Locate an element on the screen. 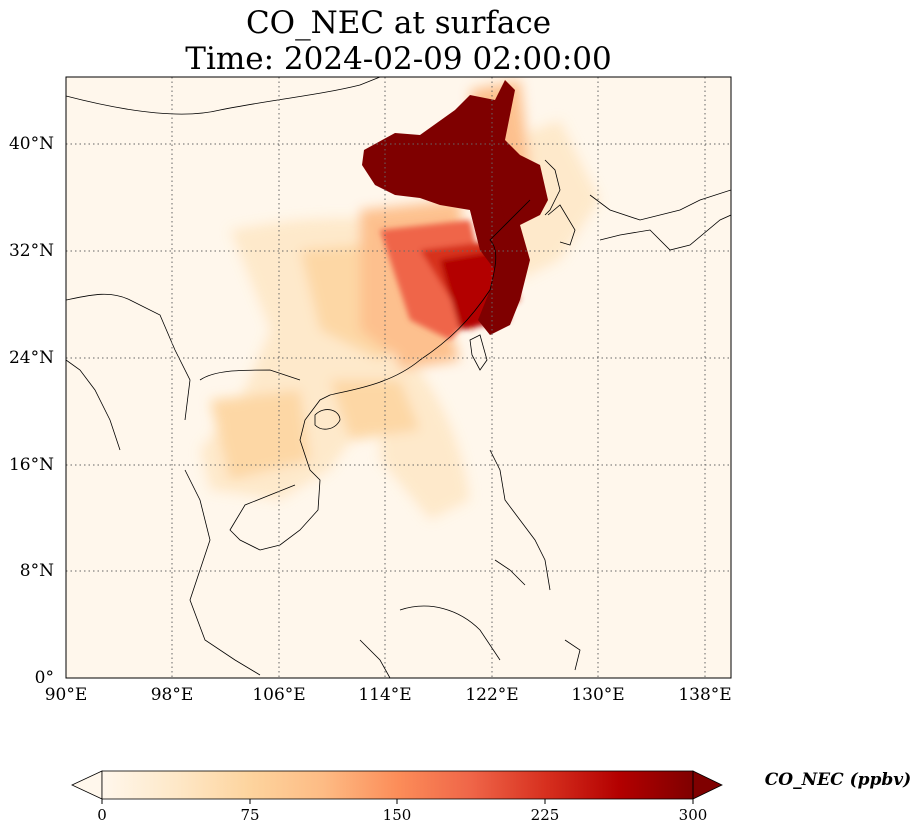 The height and width of the screenshot is (836, 920). map-subtitle-time: Time: 2024-02-09 02:00:00 is located at coordinates (398, 59).